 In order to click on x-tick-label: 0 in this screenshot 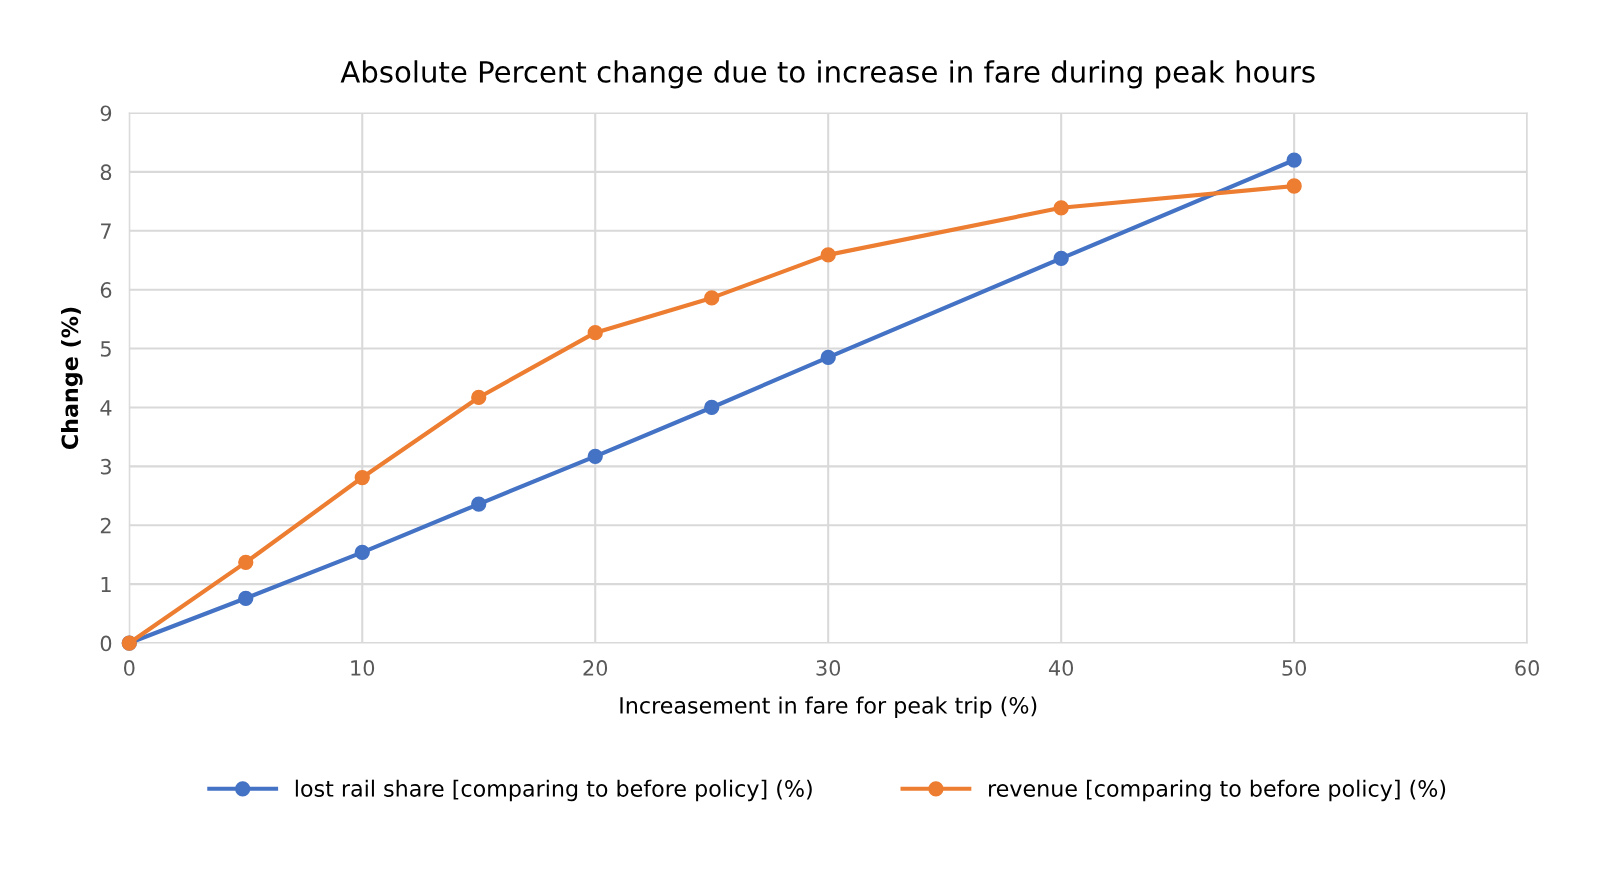, I will do `click(129, 668)`.